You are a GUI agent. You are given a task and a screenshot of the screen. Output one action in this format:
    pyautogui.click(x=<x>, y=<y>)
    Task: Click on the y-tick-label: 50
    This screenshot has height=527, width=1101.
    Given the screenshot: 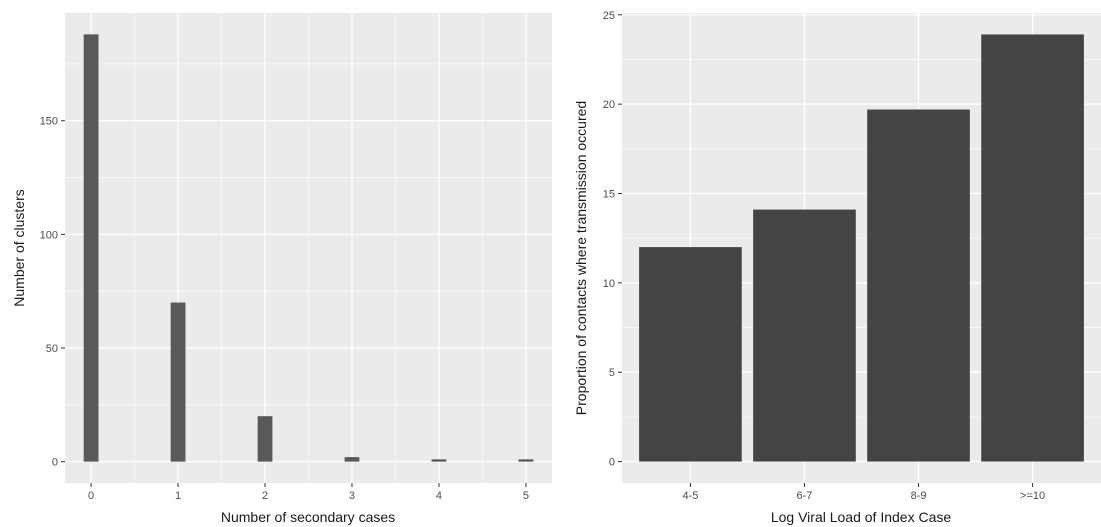 What is the action you would take?
    pyautogui.click(x=52, y=349)
    